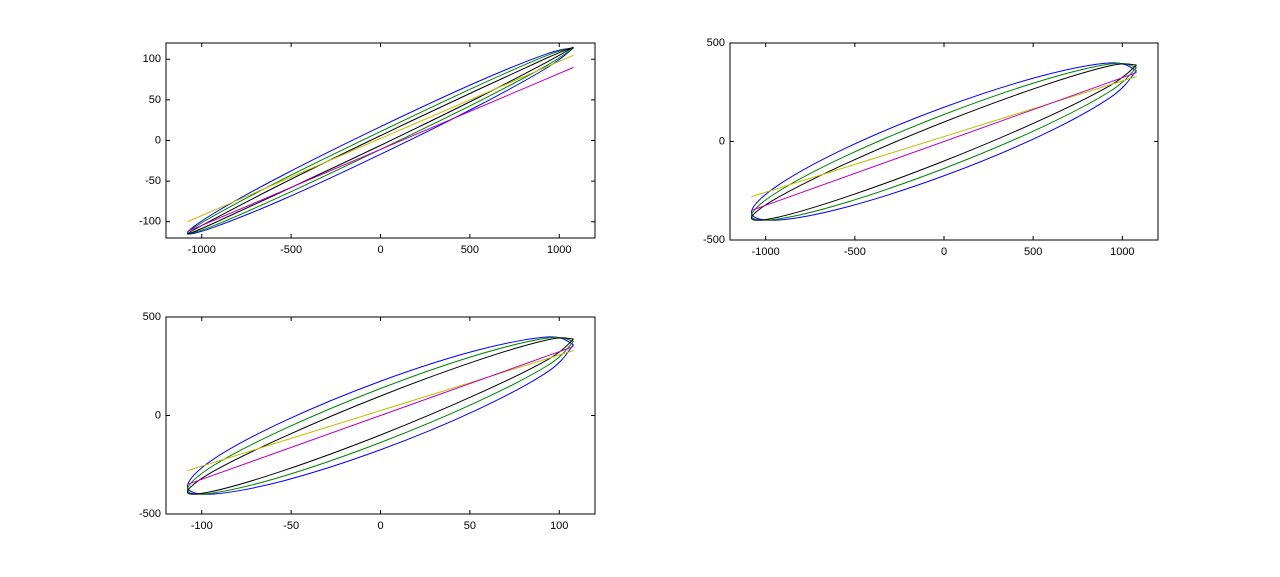 Image resolution: width=1280 pixels, height=577 pixels. I want to click on x-tick-label: 50, so click(470, 526).